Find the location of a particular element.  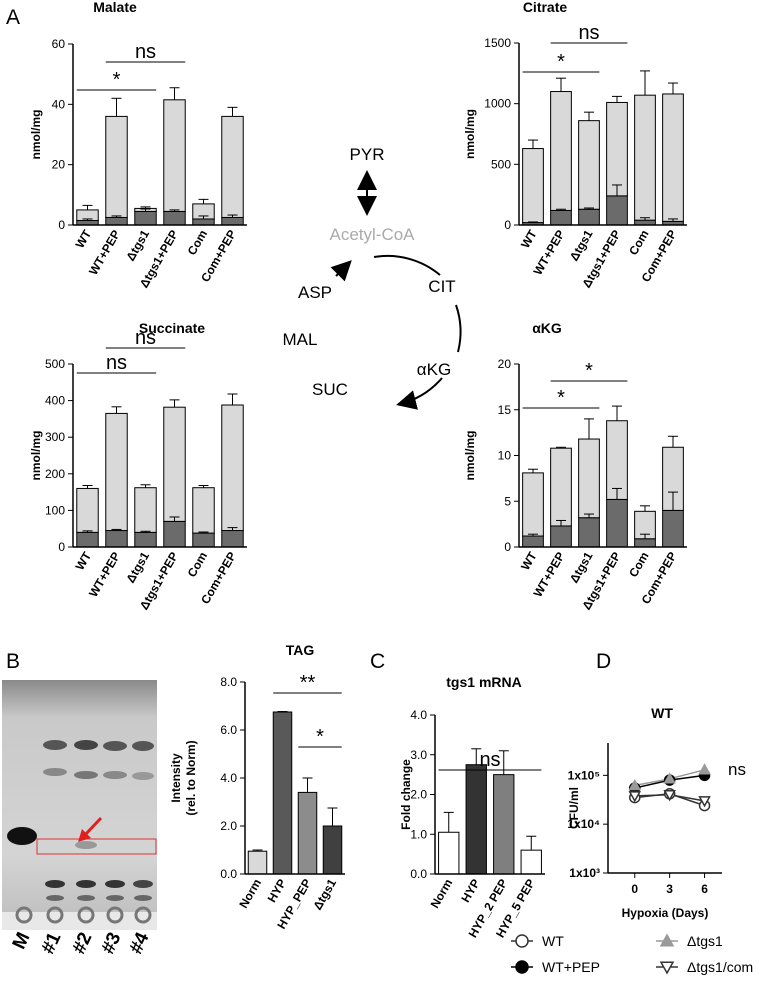

y-tick-label: 8.0 is located at coordinates (228, 682).